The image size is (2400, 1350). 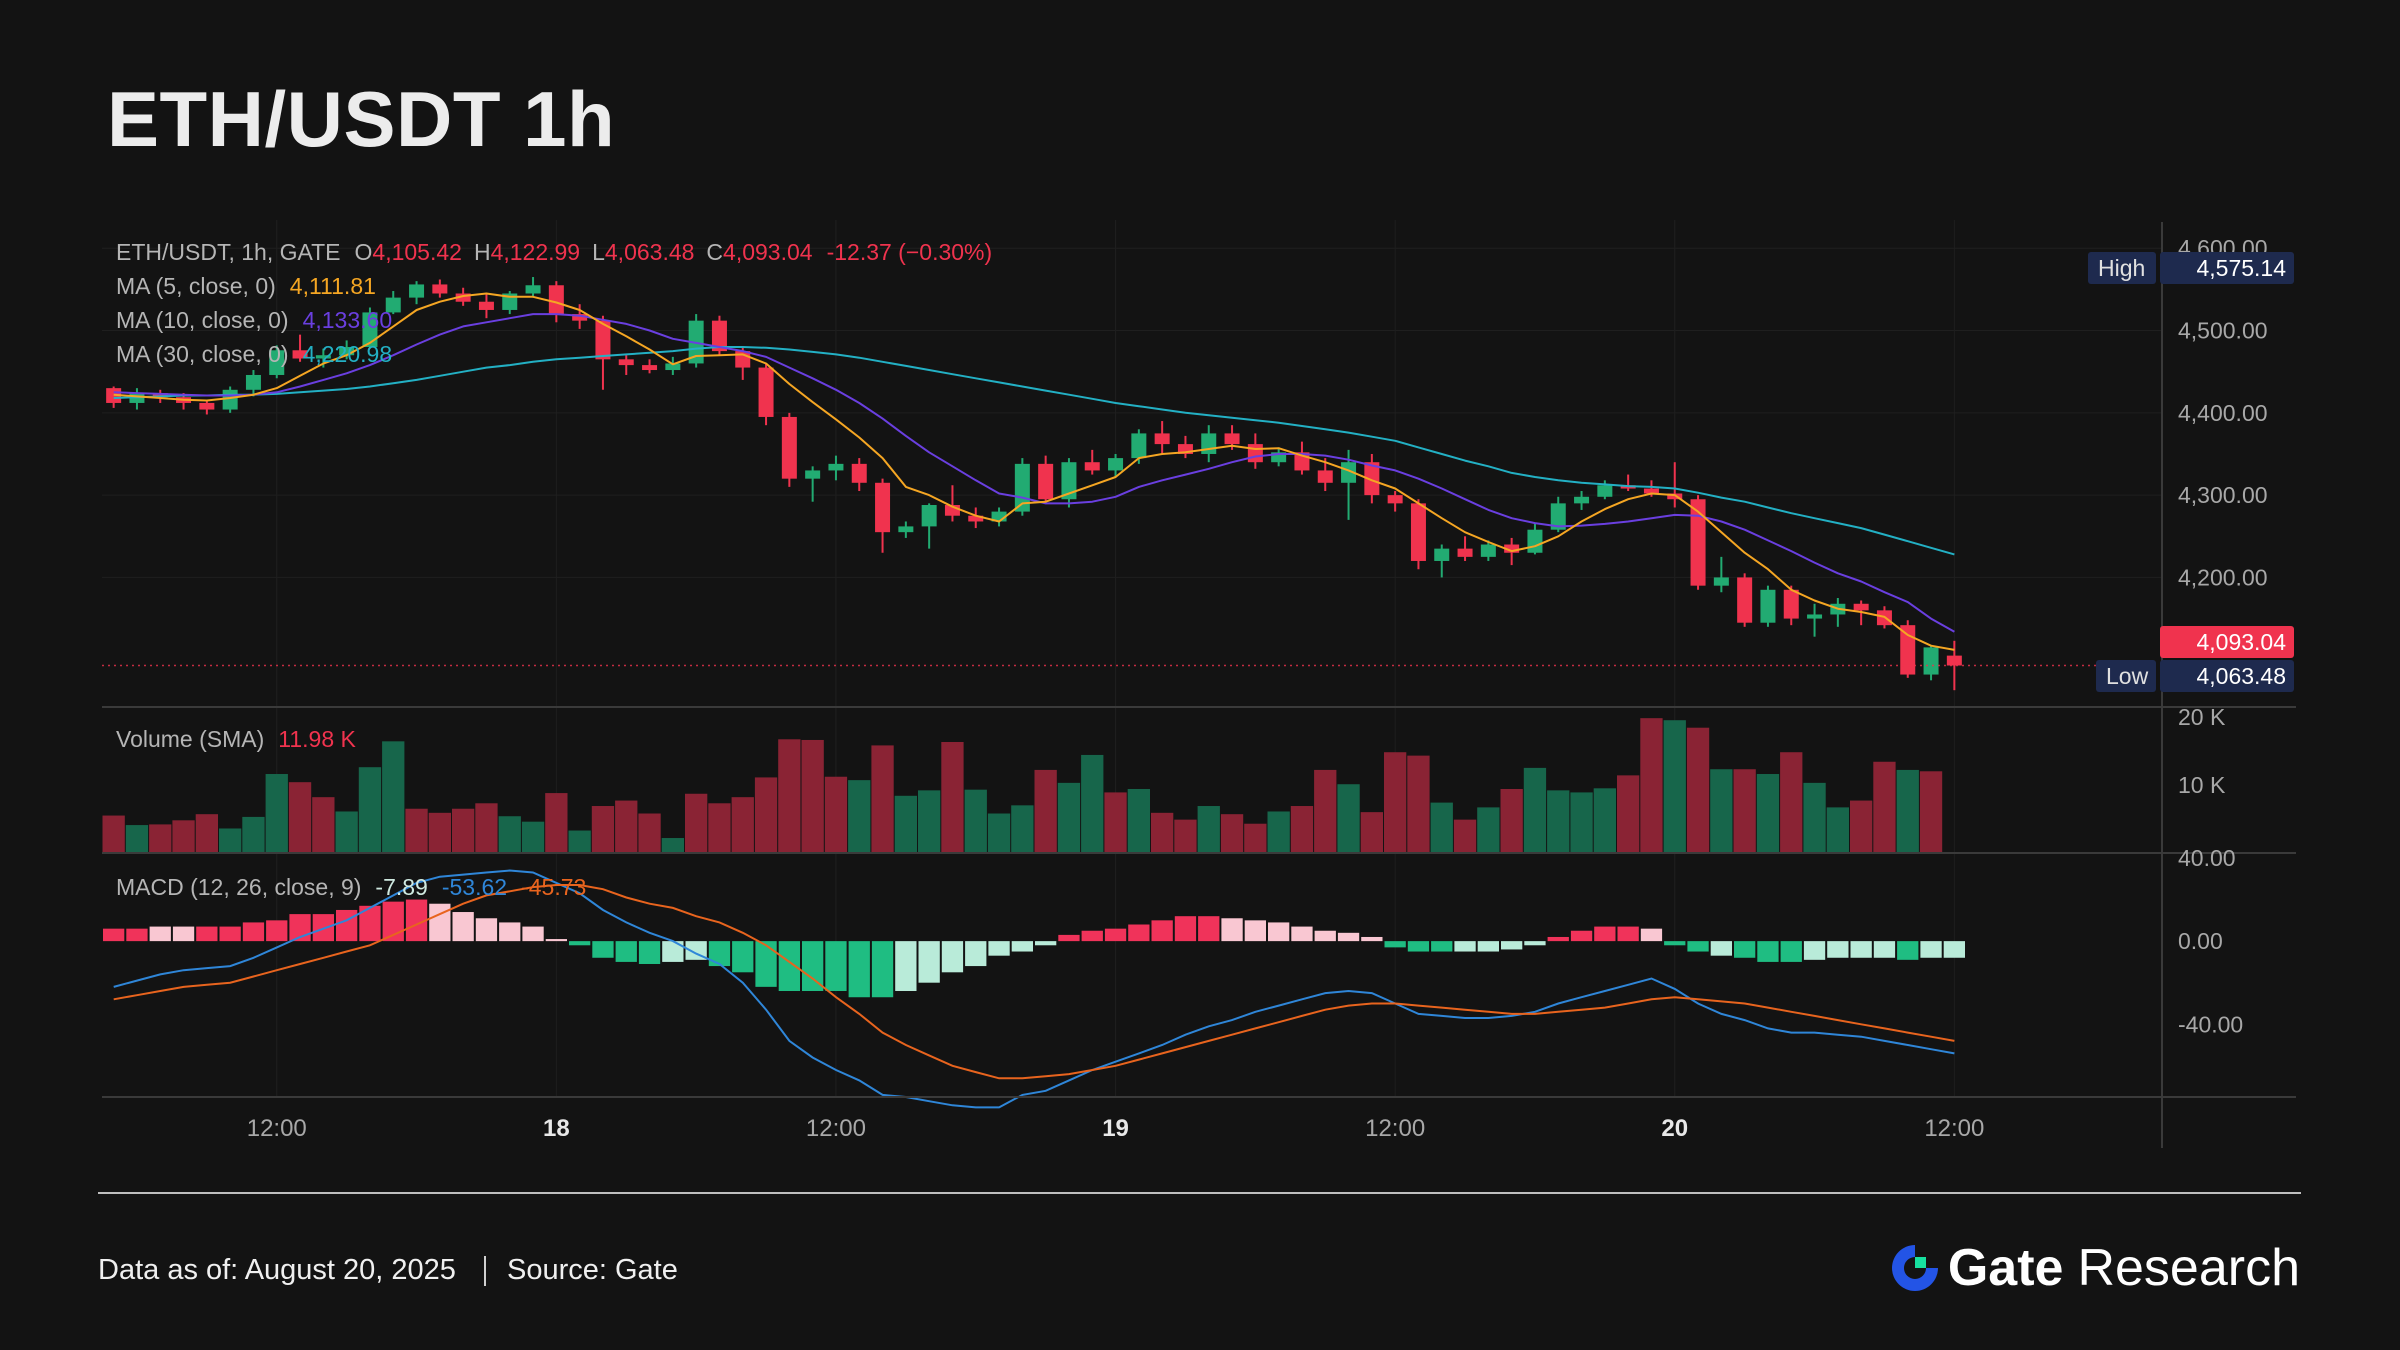 What do you see at coordinates (536, 252) in the screenshot?
I see `legend-high-value: 4,122.99` at bounding box center [536, 252].